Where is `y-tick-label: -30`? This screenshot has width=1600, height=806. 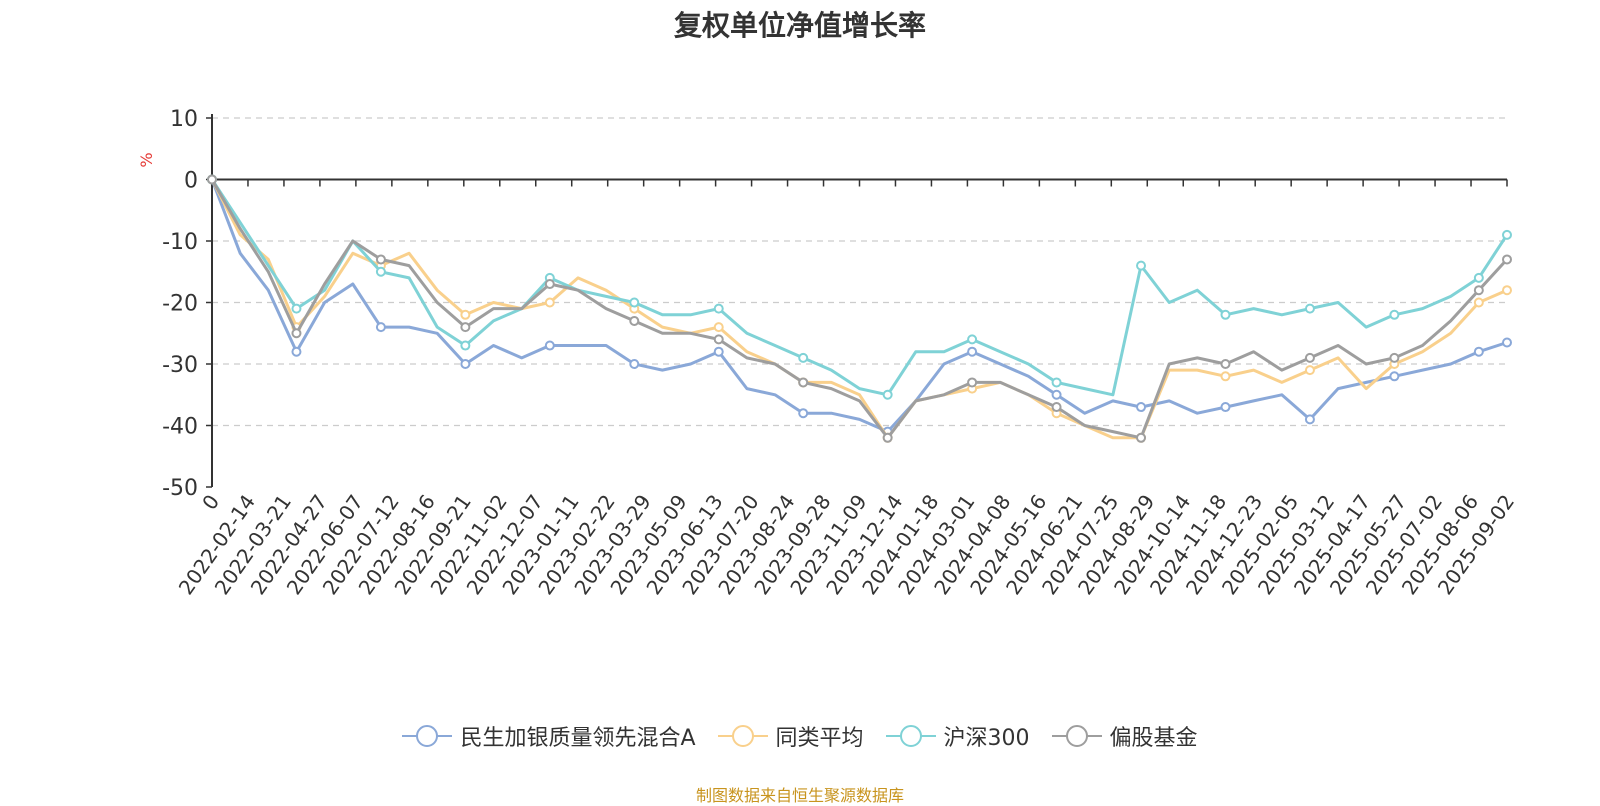 y-tick-label: -30 is located at coordinates (180, 365).